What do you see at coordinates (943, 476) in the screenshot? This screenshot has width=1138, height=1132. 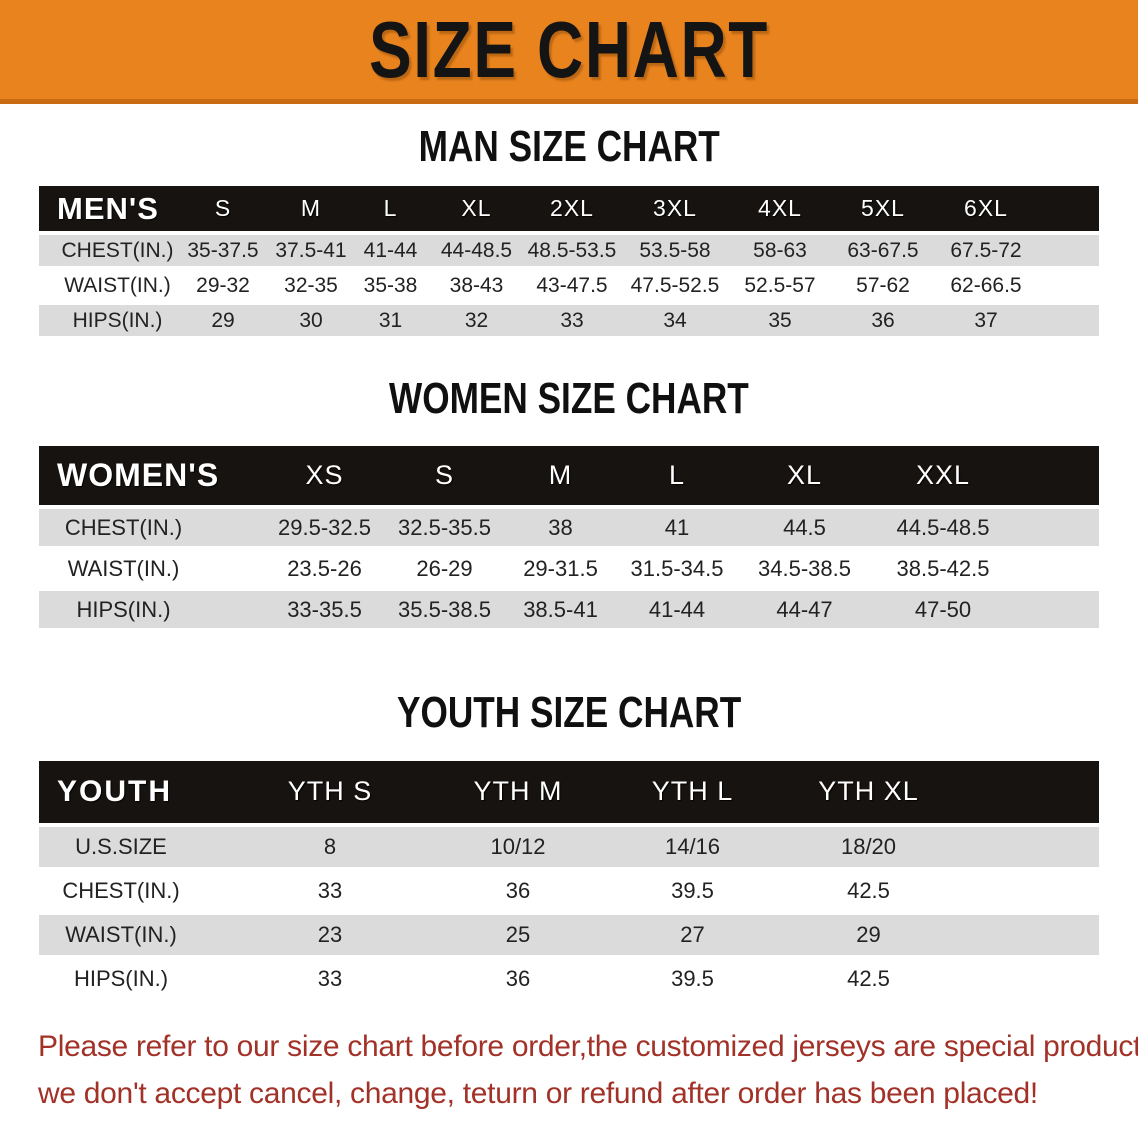 I see `women-col-header-xxl: XXL` at bounding box center [943, 476].